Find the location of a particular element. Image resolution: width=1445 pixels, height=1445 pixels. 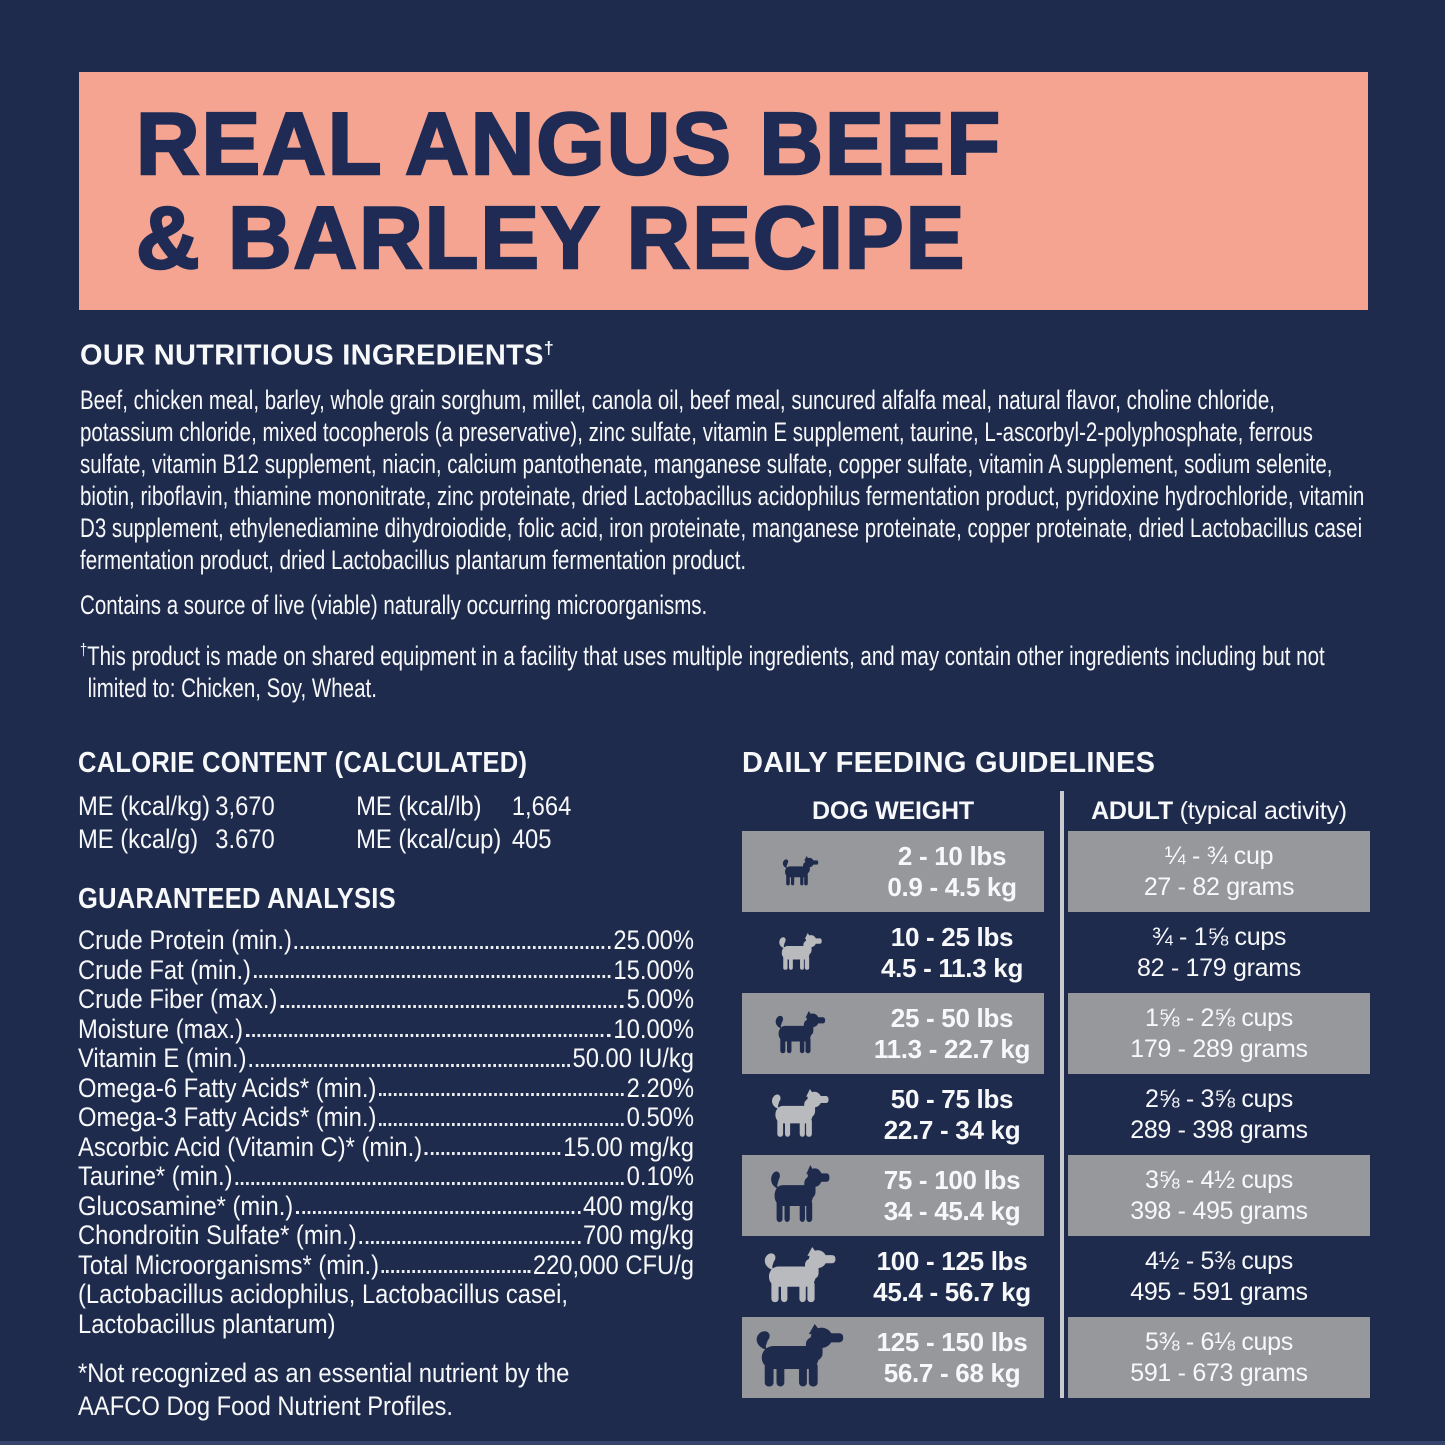

weight-kg: 11.3 - 22.7 kg is located at coordinates (952, 1048).